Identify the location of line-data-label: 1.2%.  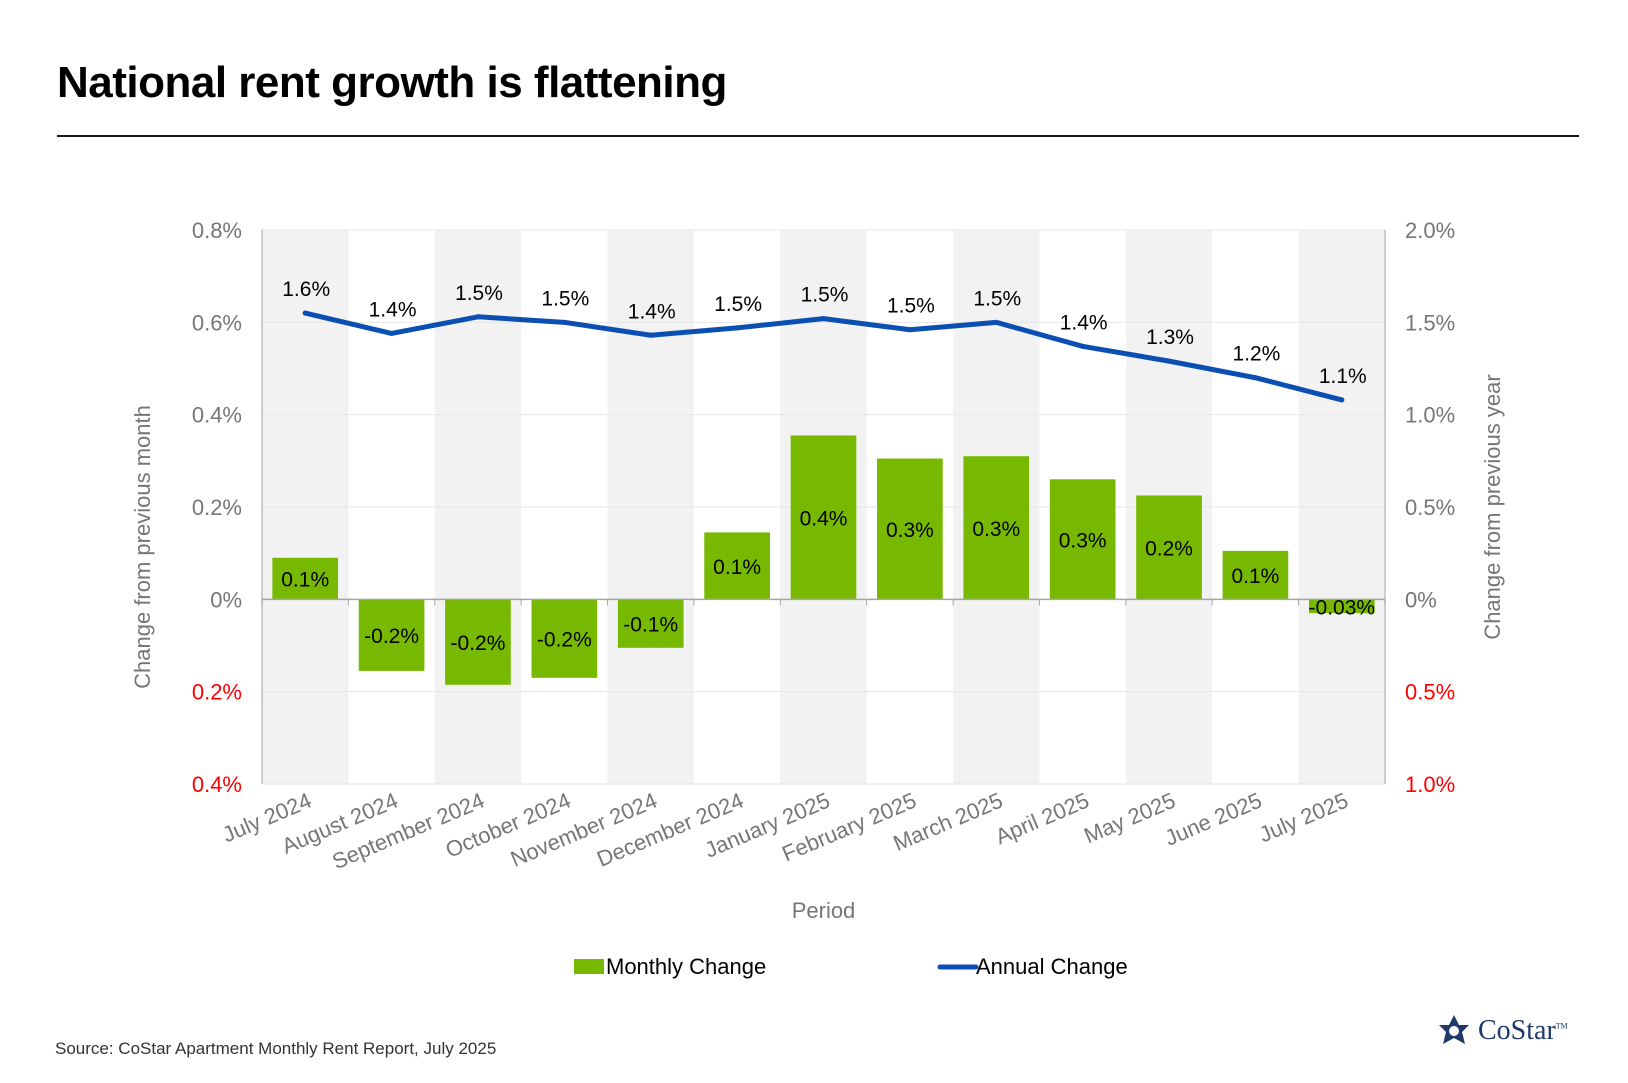
(1256, 354).